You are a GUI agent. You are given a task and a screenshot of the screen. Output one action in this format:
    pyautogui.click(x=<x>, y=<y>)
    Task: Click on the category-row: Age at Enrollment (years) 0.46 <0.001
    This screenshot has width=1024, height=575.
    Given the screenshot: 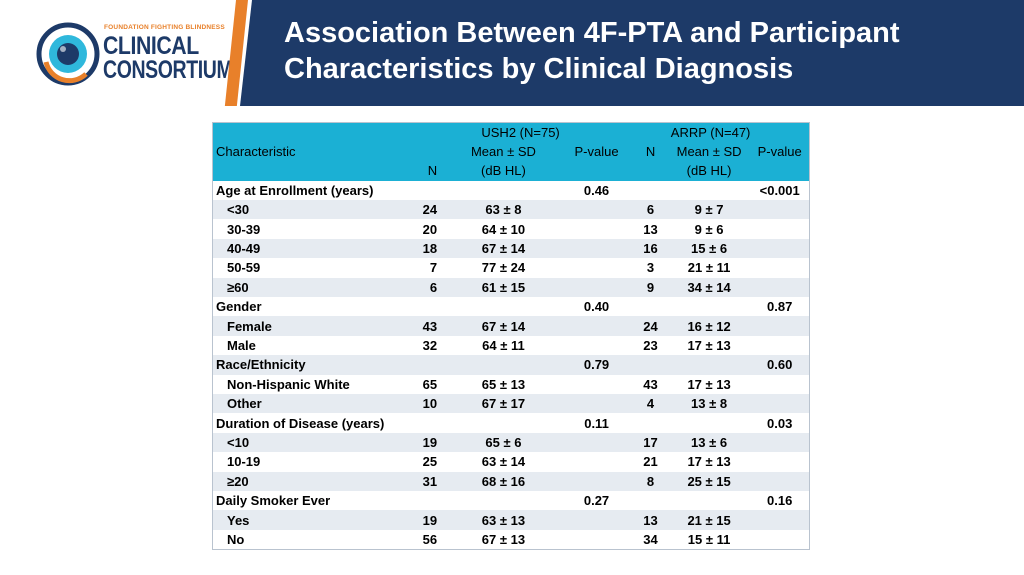 What is the action you would take?
    pyautogui.click(x=511, y=190)
    